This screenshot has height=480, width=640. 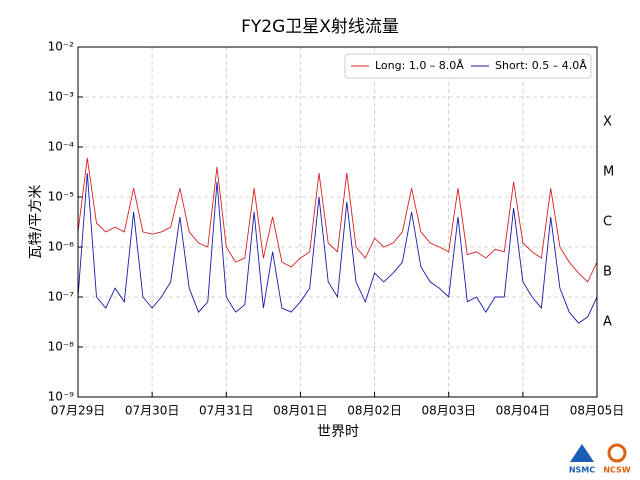 I want to click on x-tick-label: 07月31日, so click(x=226, y=411).